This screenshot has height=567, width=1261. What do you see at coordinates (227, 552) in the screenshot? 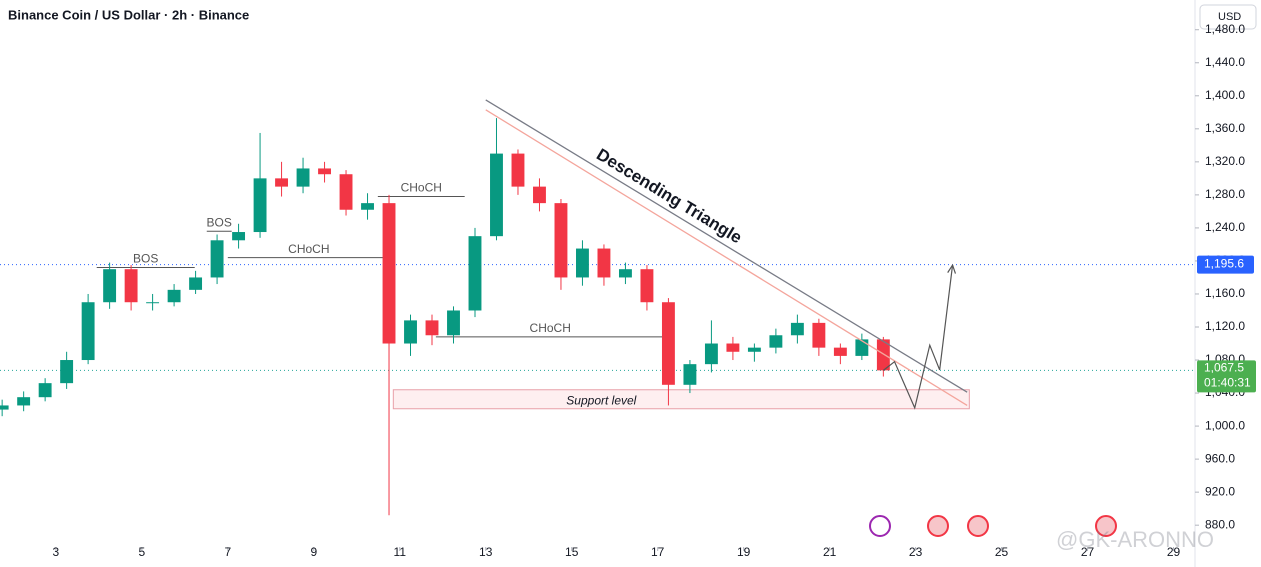
I see `x-tick-label: 7` at bounding box center [227, 552].